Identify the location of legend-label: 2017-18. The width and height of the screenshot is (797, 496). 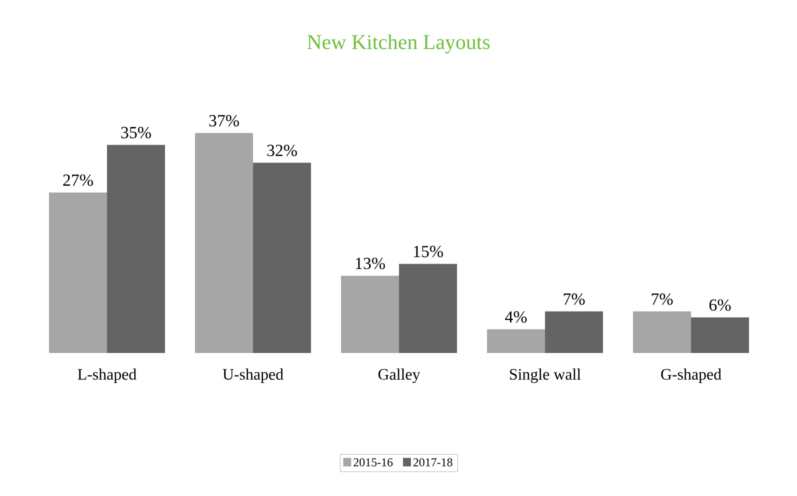
(432, 462).